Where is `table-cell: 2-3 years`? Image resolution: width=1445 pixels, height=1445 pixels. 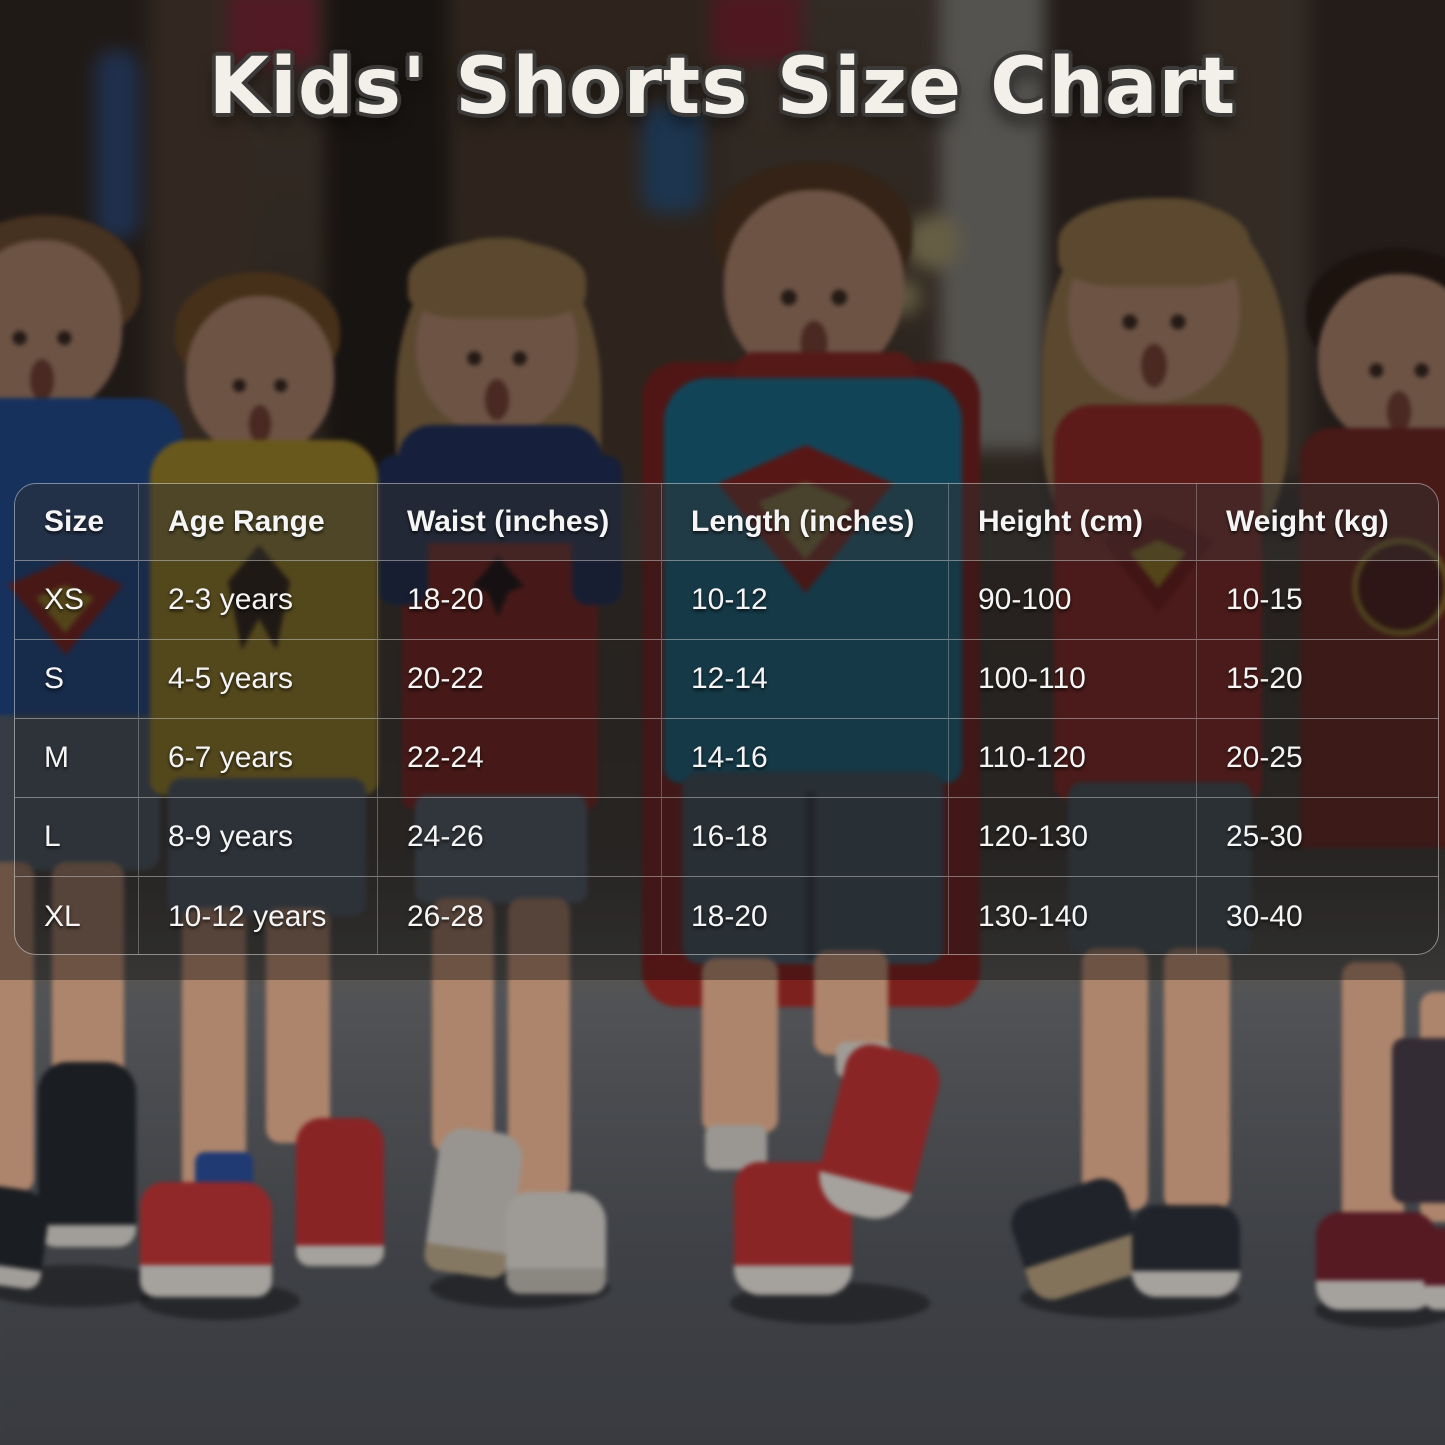
table-cell: 2-3 years is located at coordinates (258, 600).